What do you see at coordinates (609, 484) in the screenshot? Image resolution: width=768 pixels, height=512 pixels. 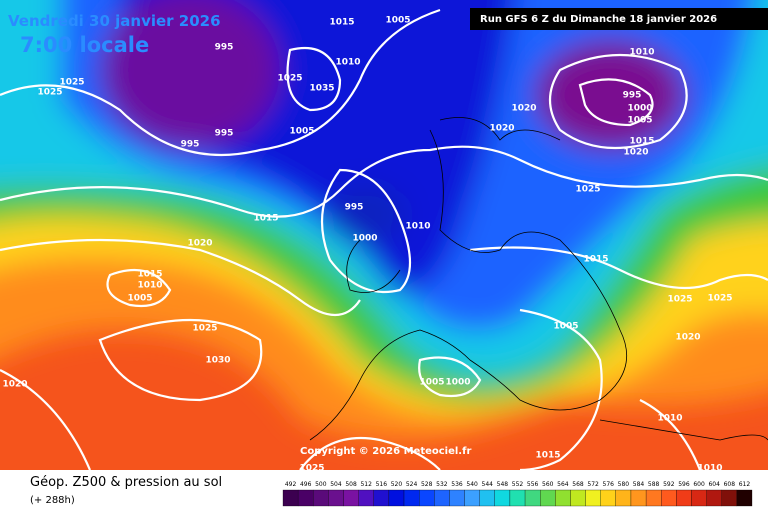 I see `colorbar-label: 576` at bounding box center [609, 484].